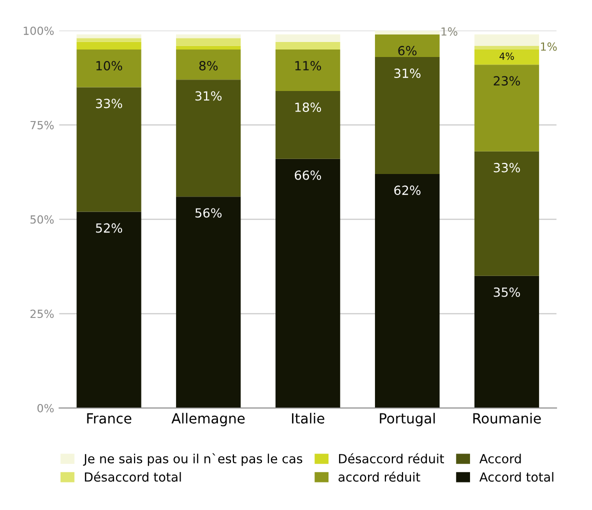  Describe the element at coordinates (308, 65) in the screenshot. I see `data-label: 11%` at that location.